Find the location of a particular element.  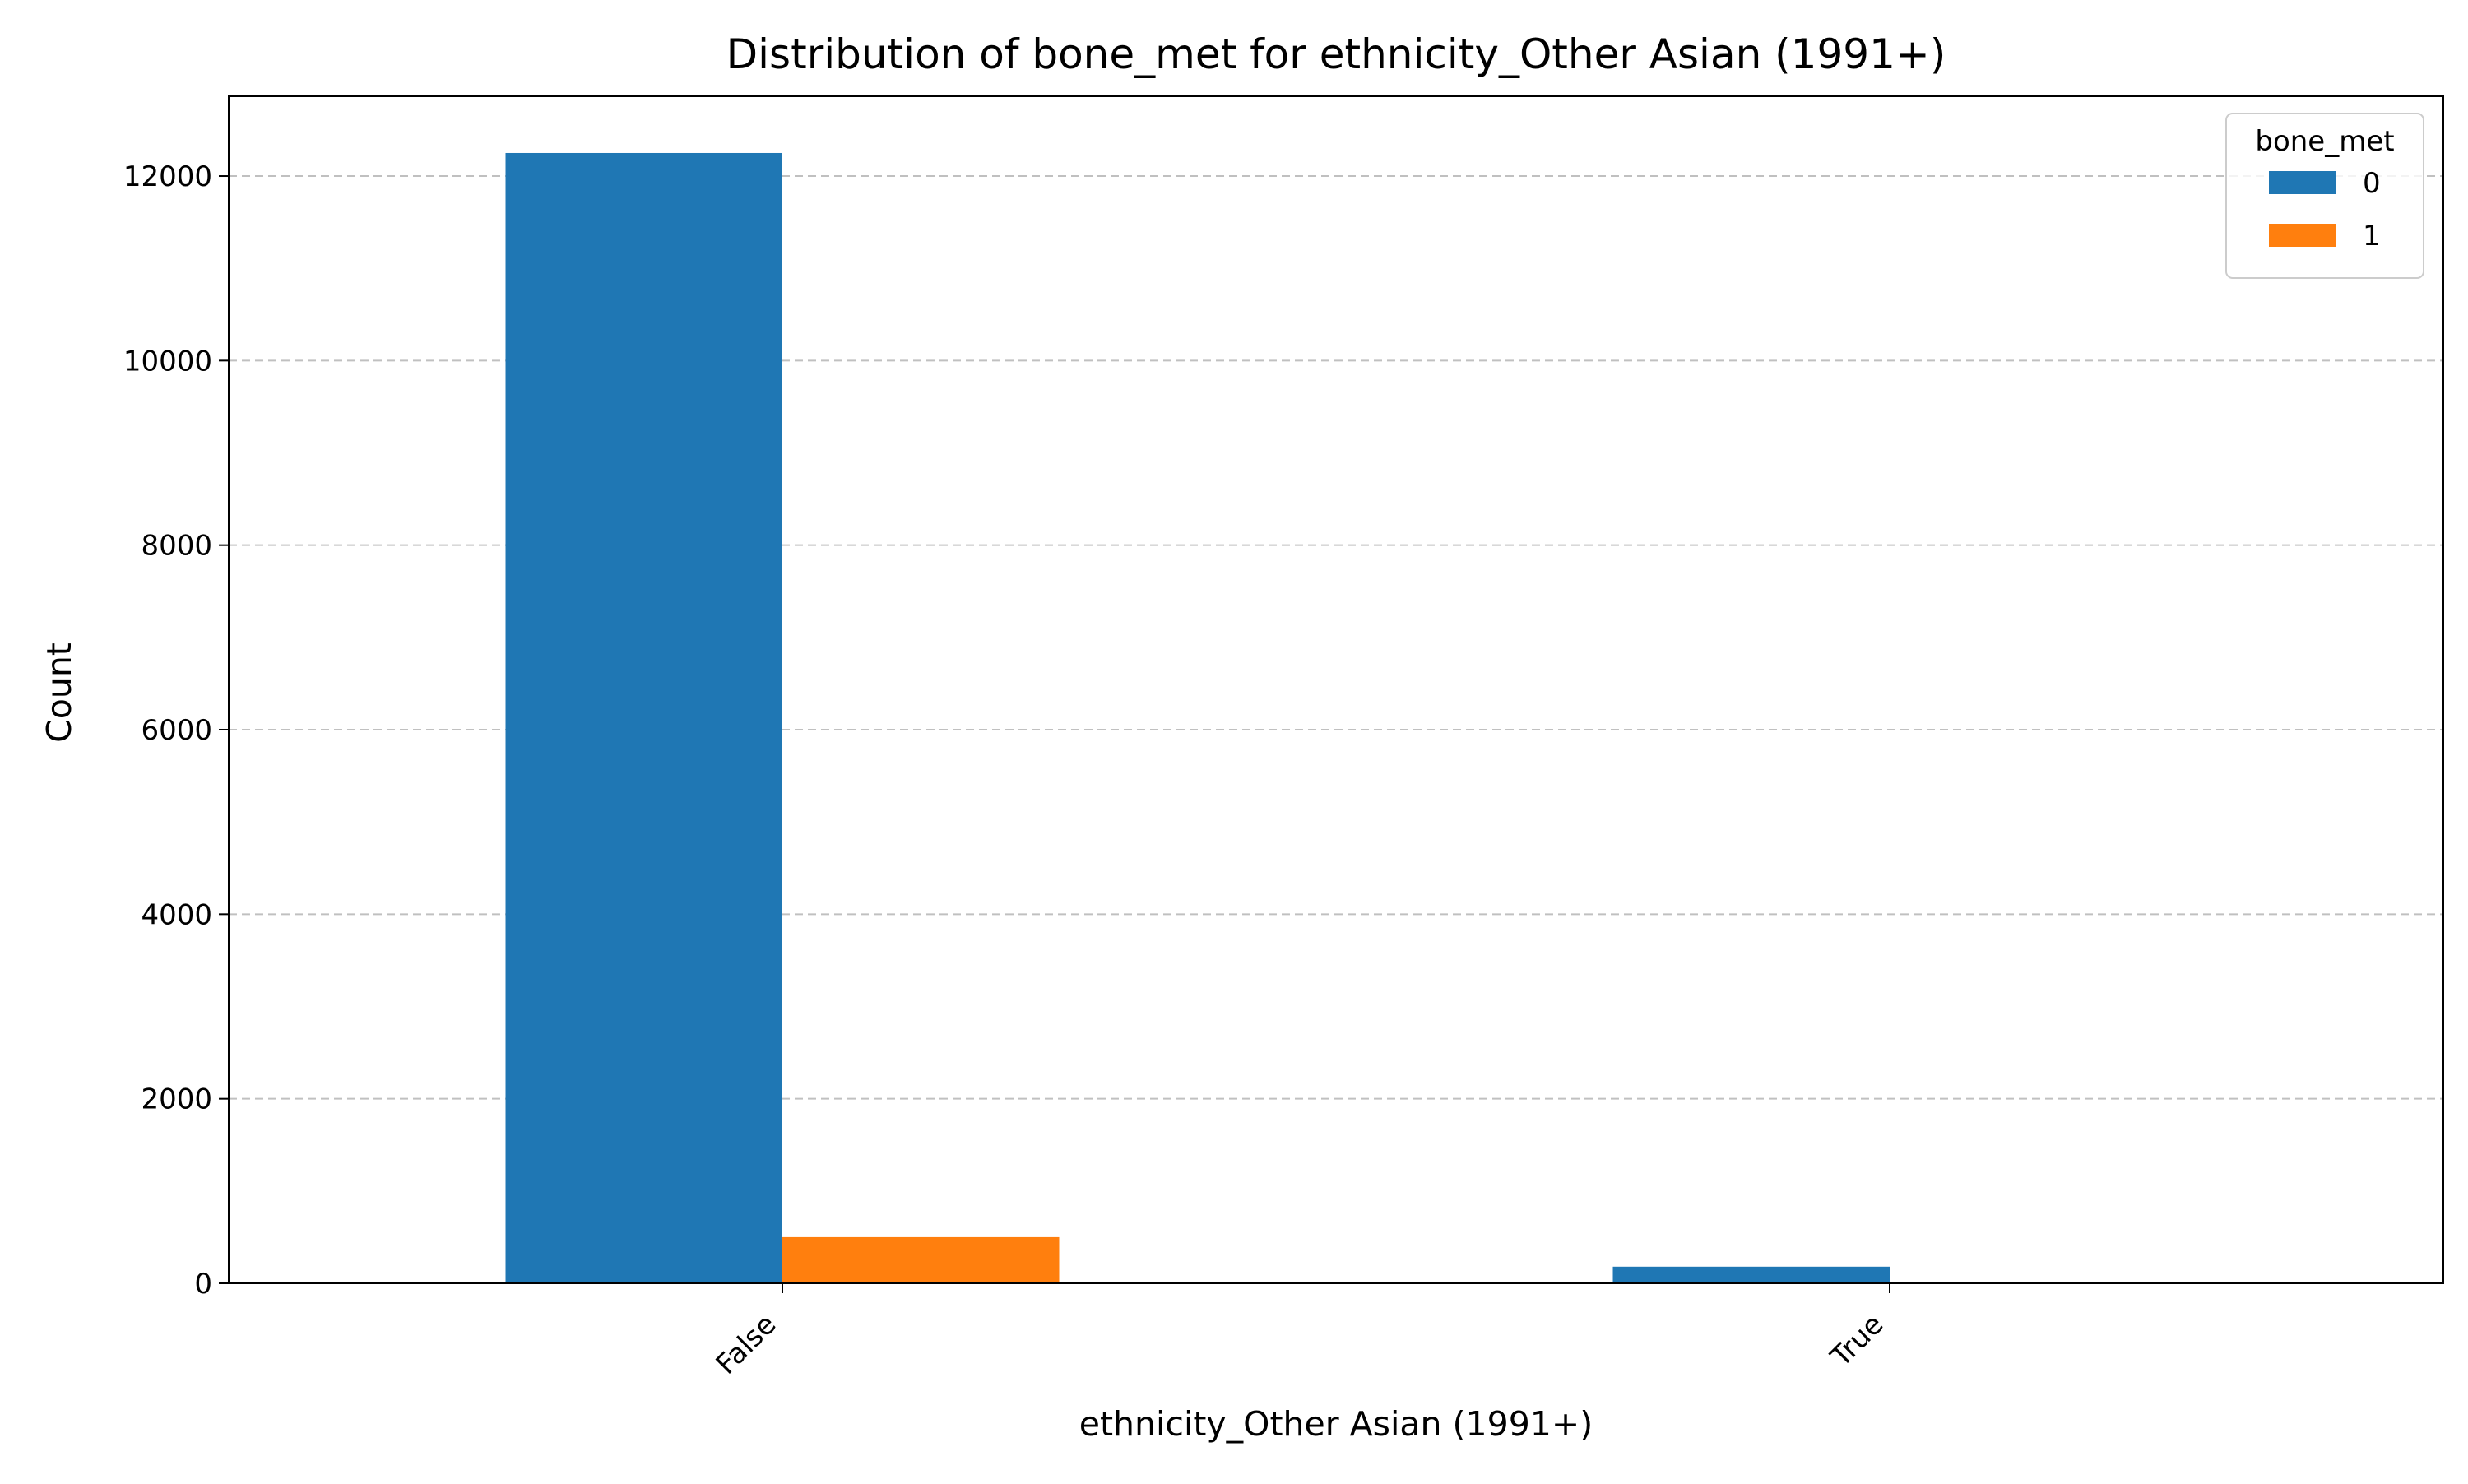

legend: bone_met 01 is located at coordinates (2324, 196).